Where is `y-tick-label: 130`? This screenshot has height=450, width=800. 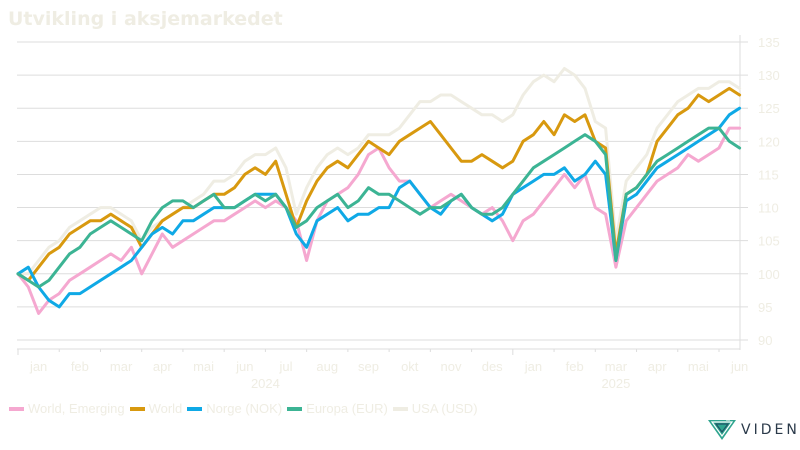
y-tick-label: 130 is located at coordinates (769, 75).